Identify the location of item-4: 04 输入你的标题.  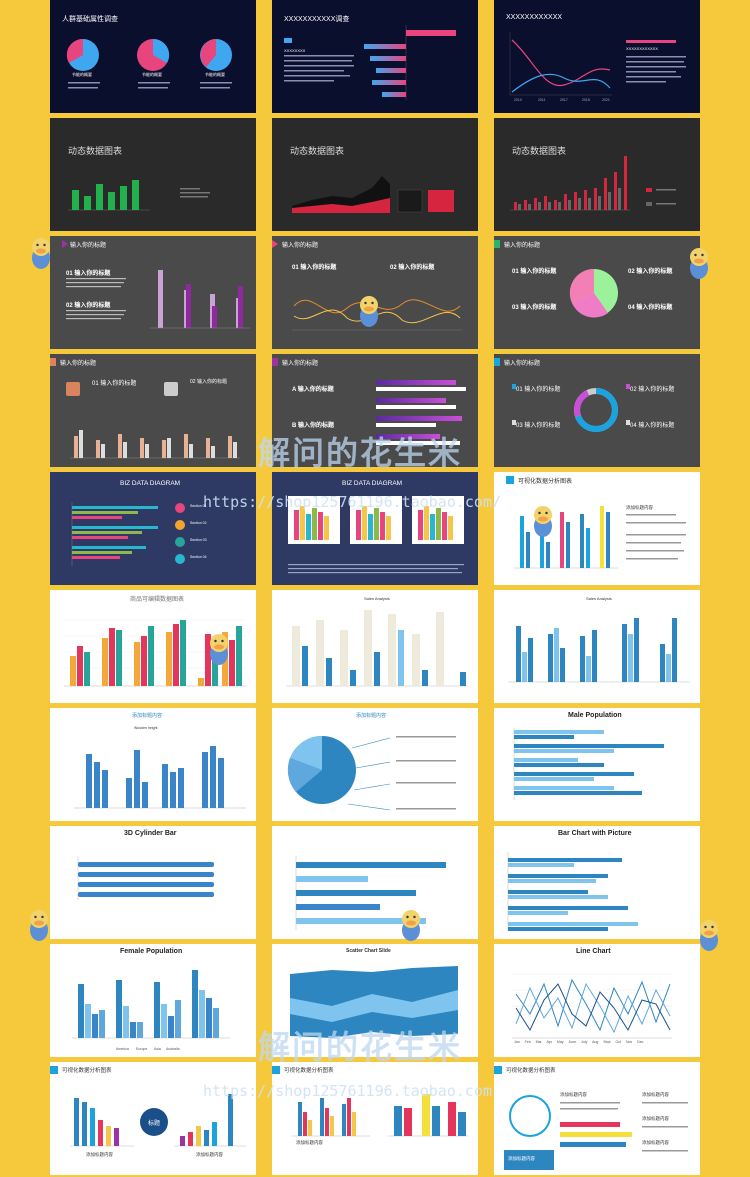
(650, 308).